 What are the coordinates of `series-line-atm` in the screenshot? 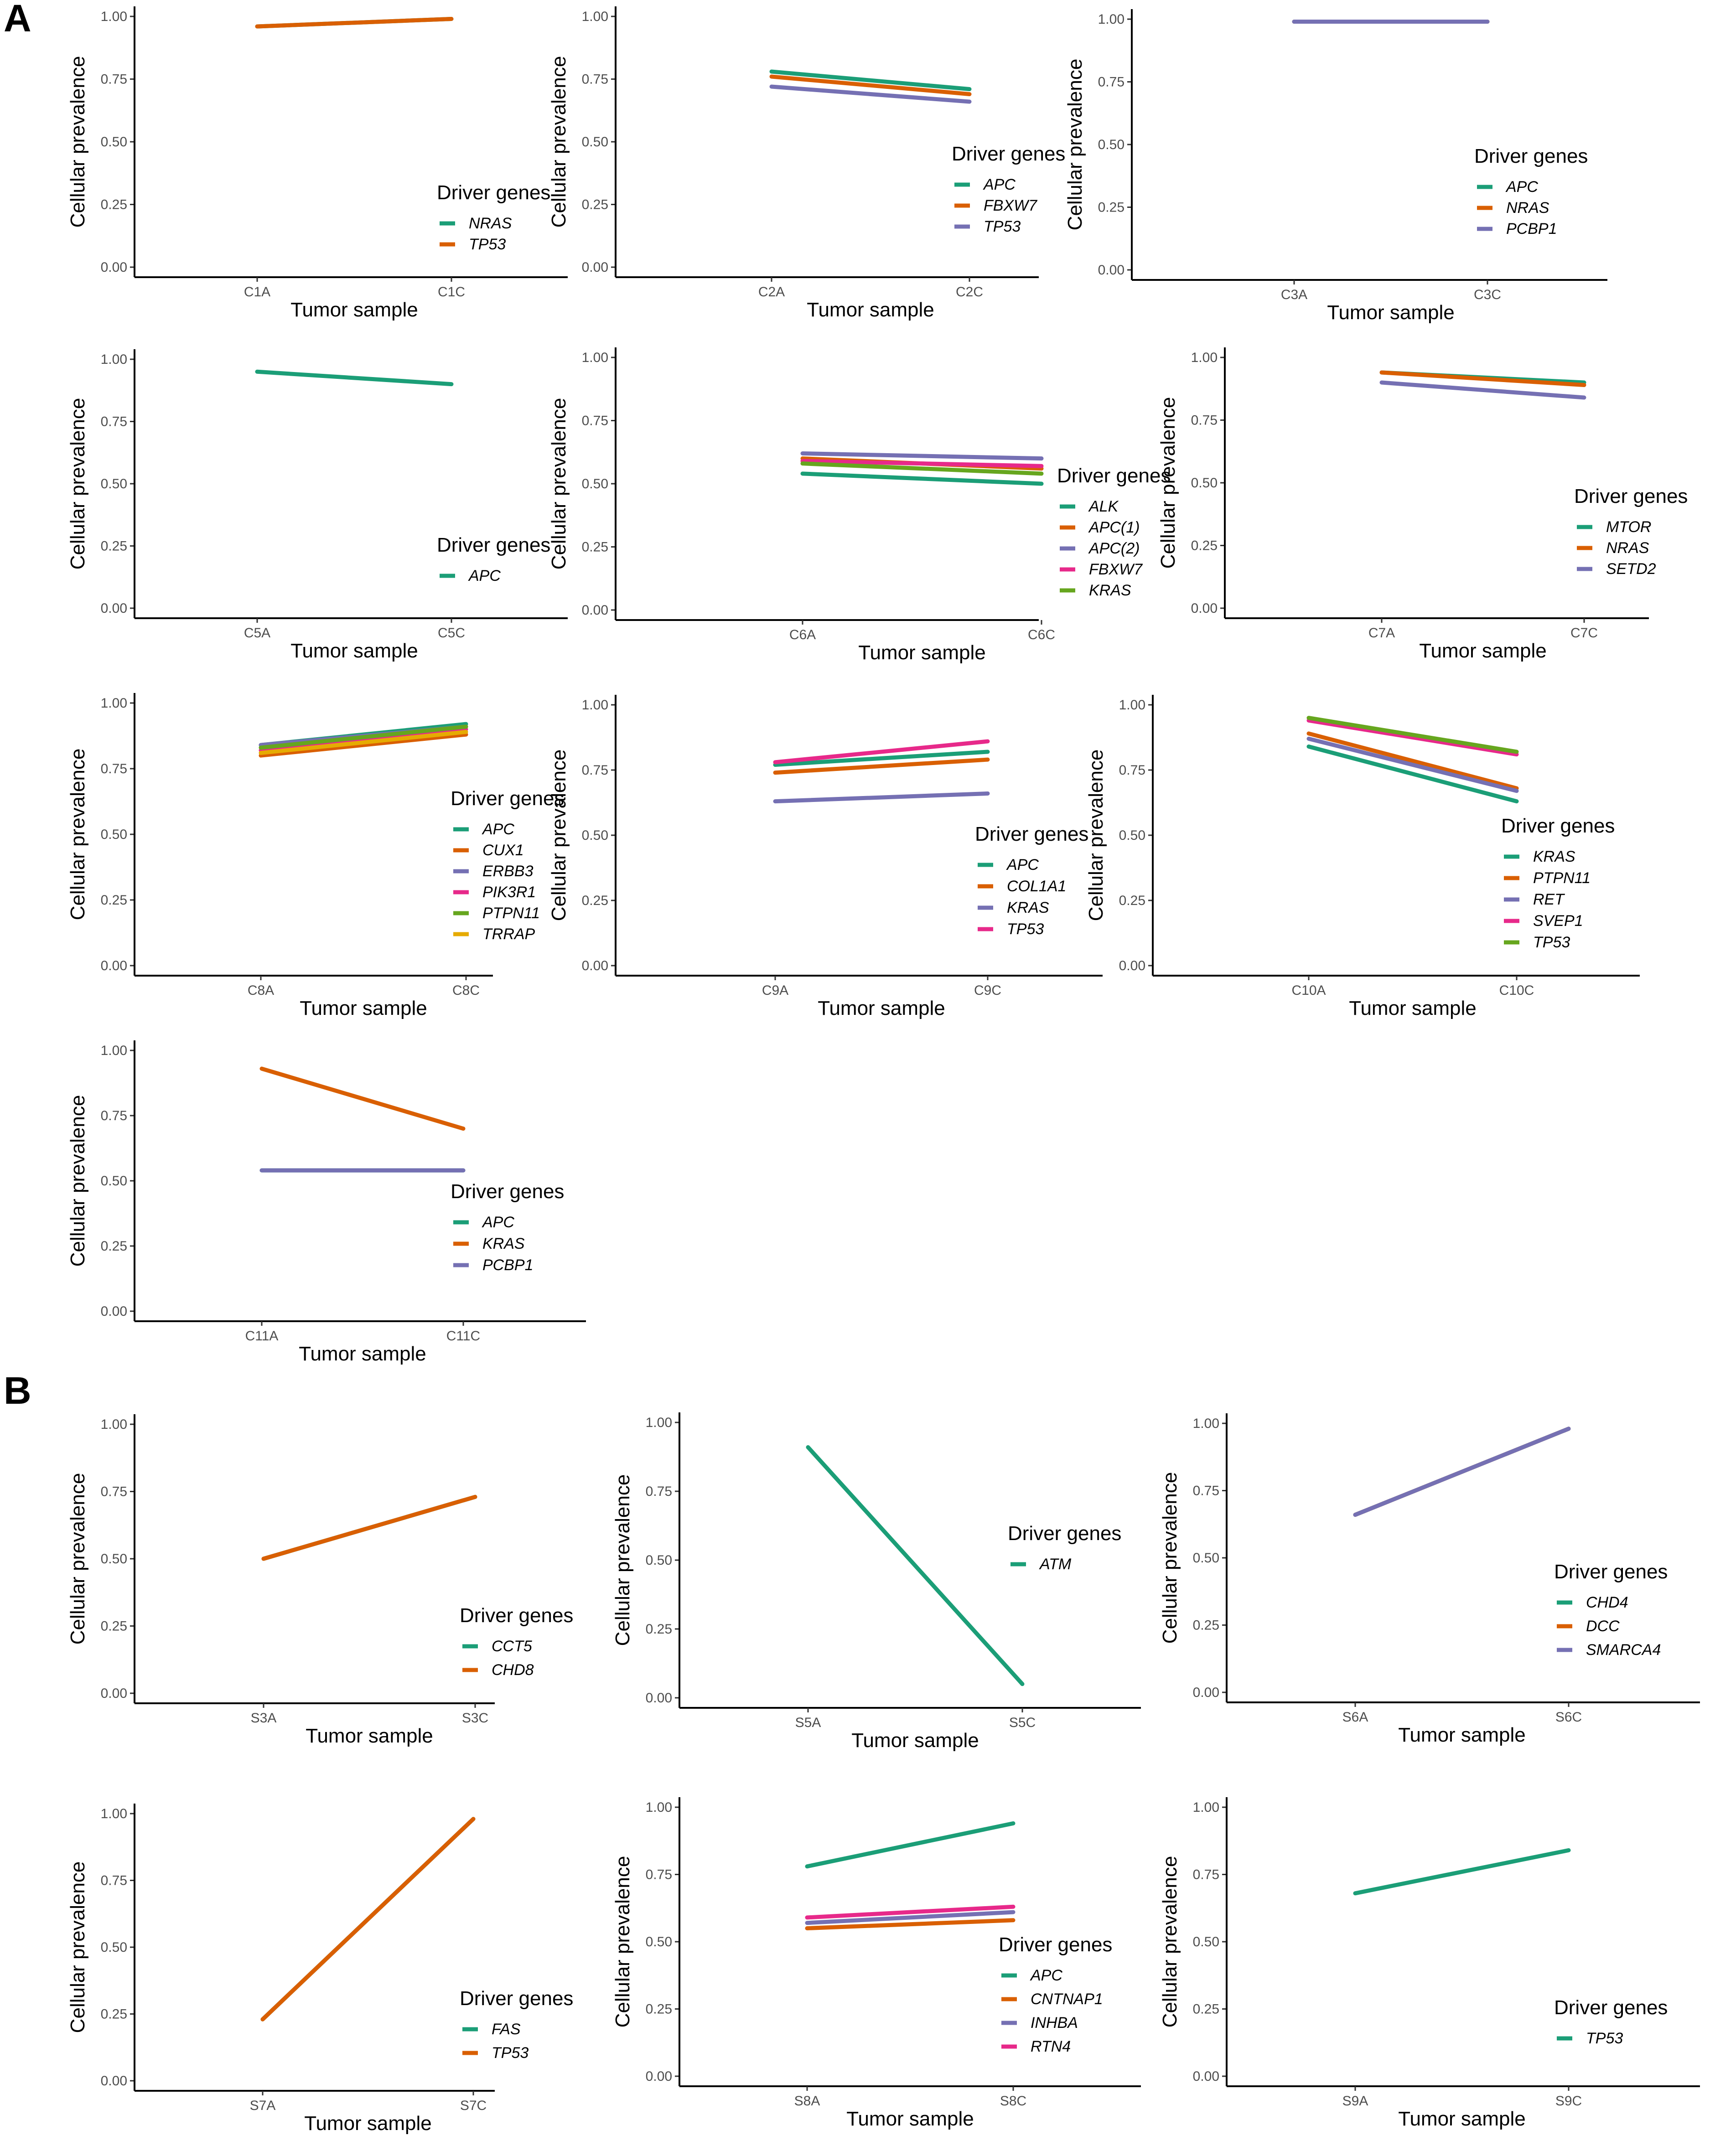 It's located at (916, 1566).